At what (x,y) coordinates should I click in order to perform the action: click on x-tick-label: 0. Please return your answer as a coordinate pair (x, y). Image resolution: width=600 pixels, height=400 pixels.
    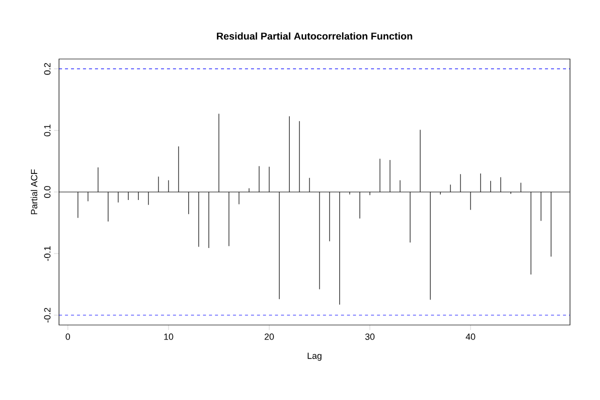
    Looking at the image, I should click on (68, 337).